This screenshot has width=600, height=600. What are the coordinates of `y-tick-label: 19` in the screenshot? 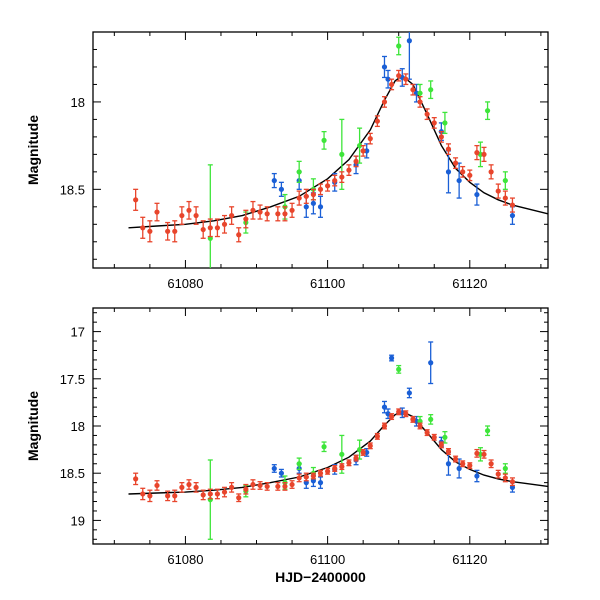 It's located at (78, 520).